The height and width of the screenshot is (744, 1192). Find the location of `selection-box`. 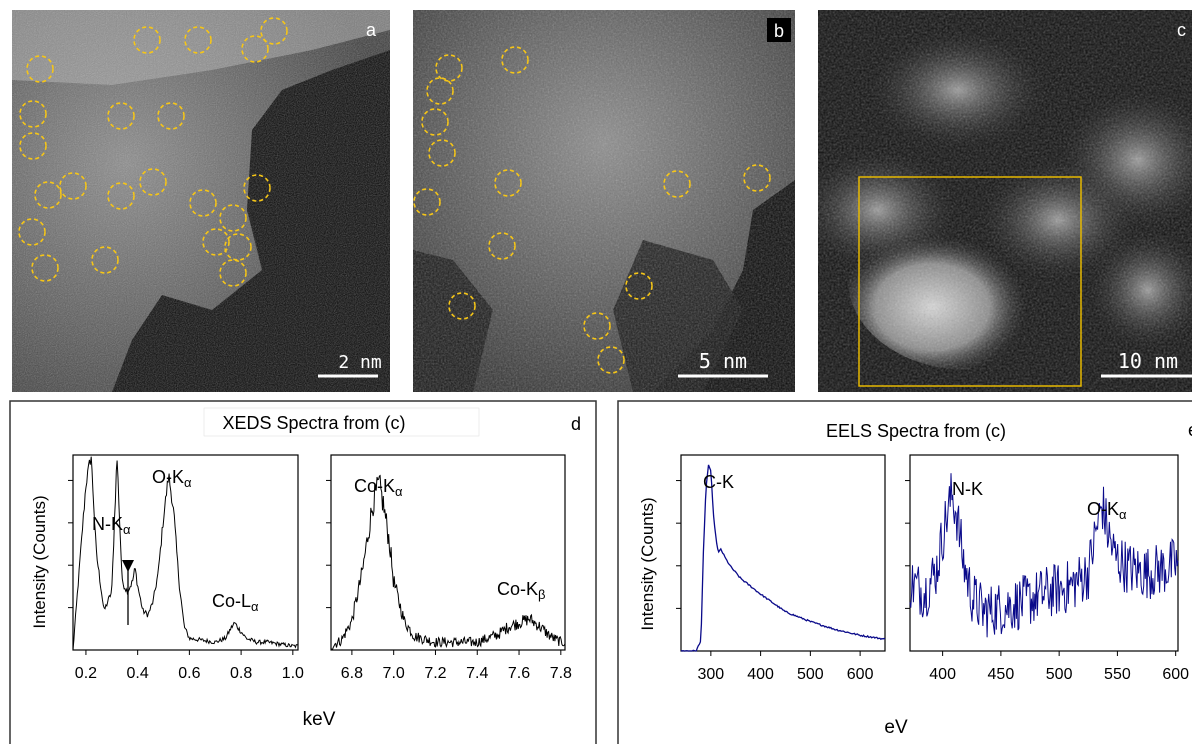

selection-box is located at coordinates (970, 281).